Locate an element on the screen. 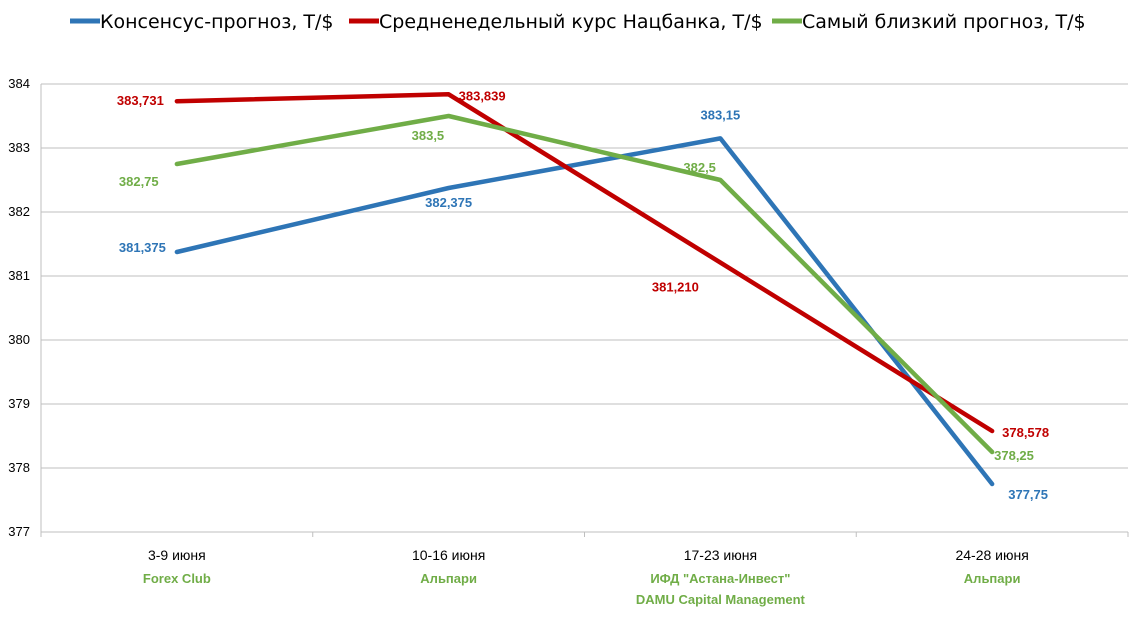 This screenshot has width=1143, height=620. data-label: 383,5 is located at coordinates (428, 135).